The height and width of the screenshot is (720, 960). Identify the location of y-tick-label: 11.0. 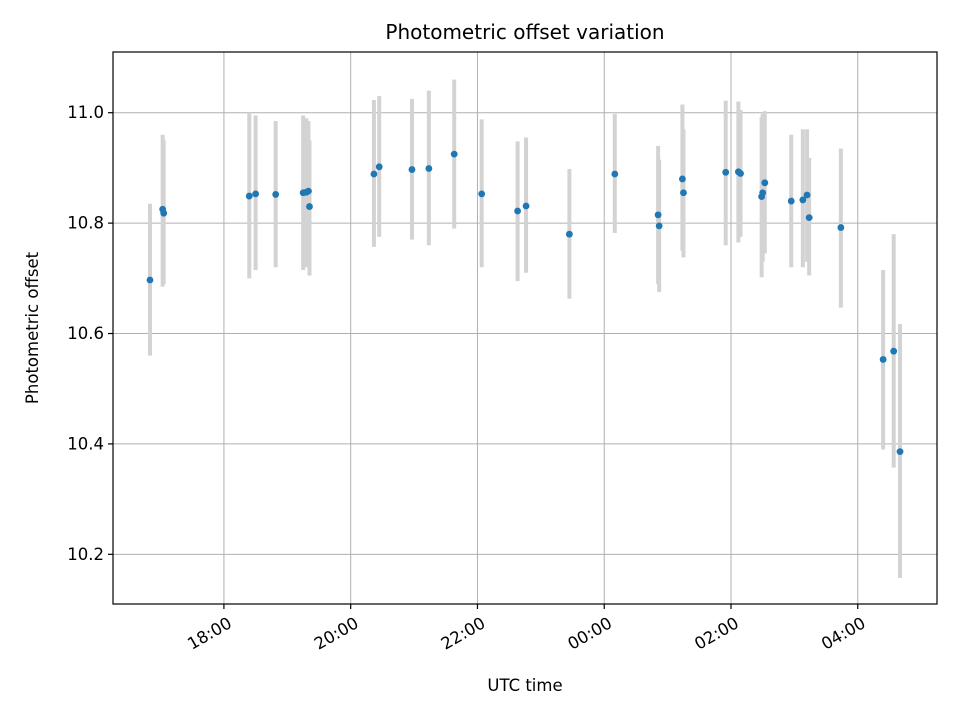
(85, 112).